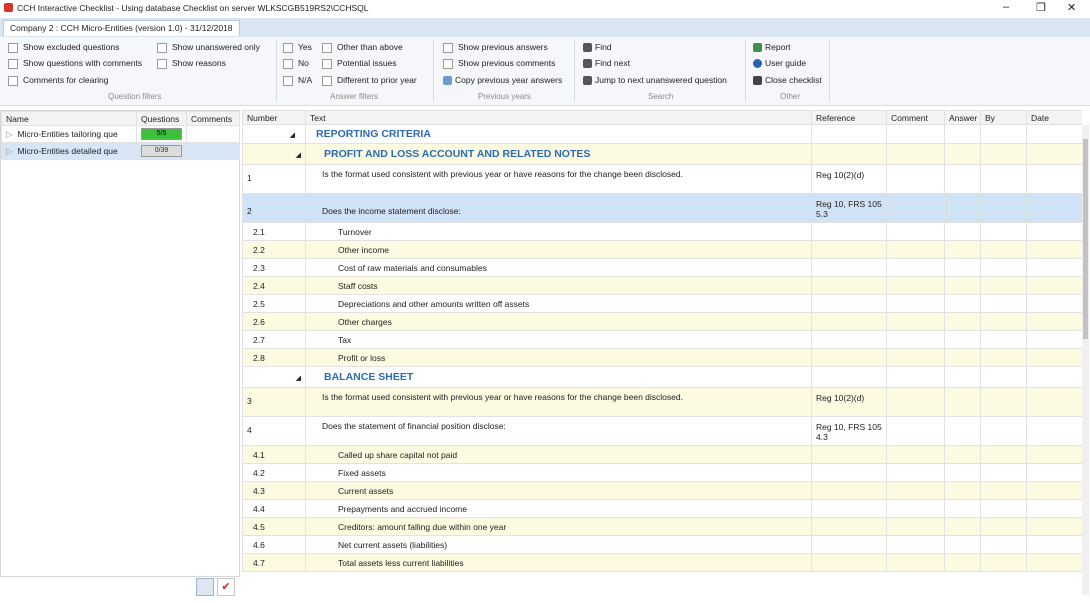  What do you see at coordinates (662, 454) in the screenshot?
I see `sub-question-row: 4.1 Called up share capital not paid` at bounding box center [662, 454].